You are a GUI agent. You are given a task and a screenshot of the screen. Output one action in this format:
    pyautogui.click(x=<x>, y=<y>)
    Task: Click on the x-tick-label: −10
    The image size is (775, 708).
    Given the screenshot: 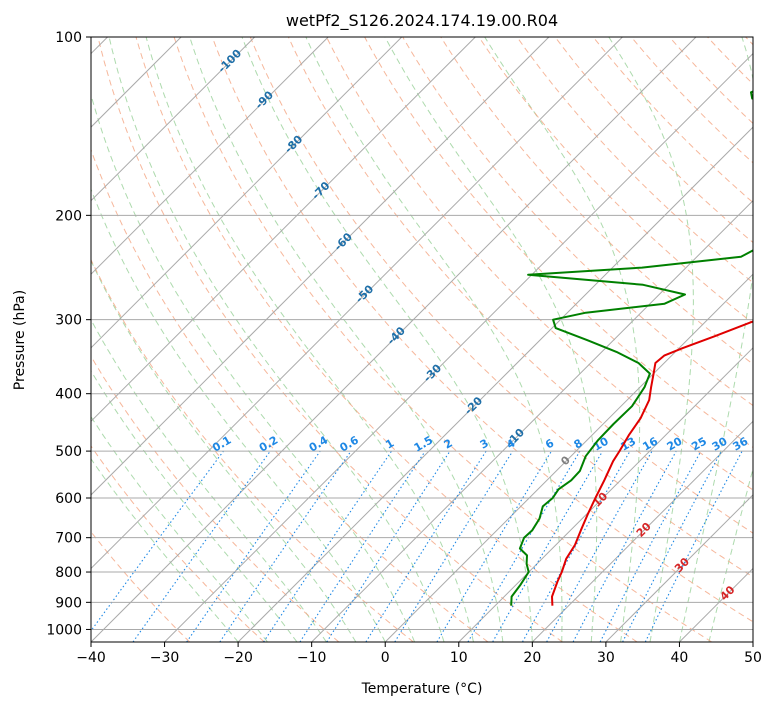 What is the action you would take?
    pyautogui.click(x=312, y=658)
    